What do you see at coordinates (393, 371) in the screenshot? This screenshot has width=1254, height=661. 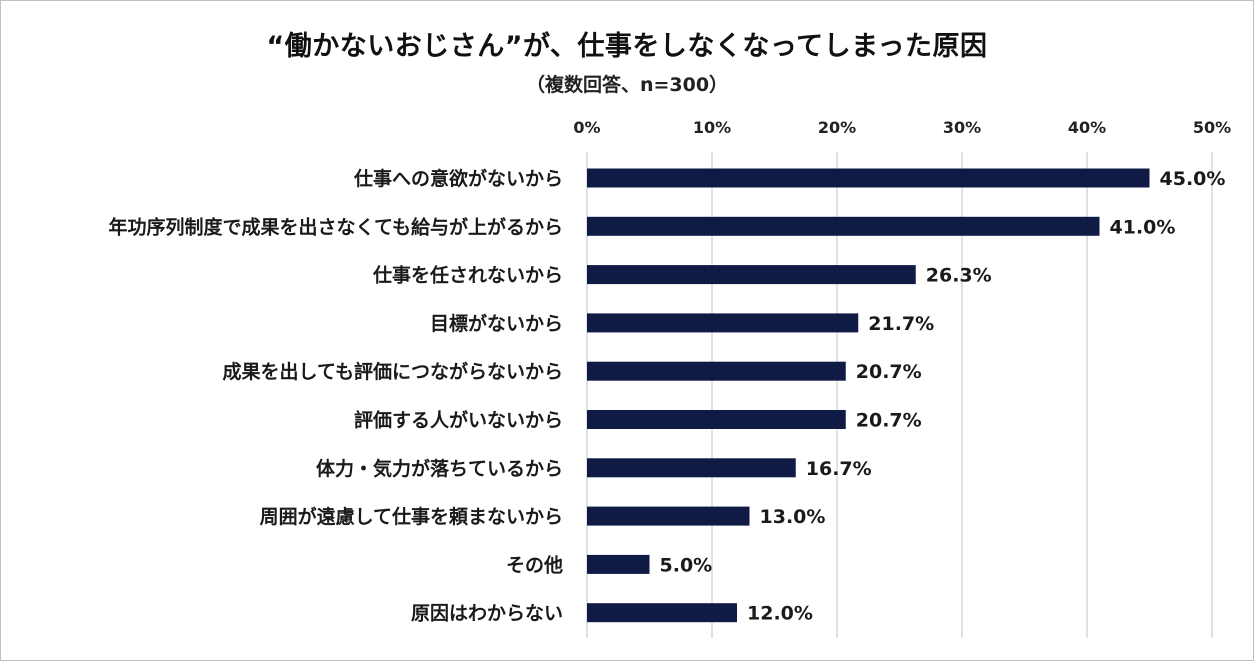 I see `category-label: 成果を出しても評価につながらないから` at bounding box center [393, 371].